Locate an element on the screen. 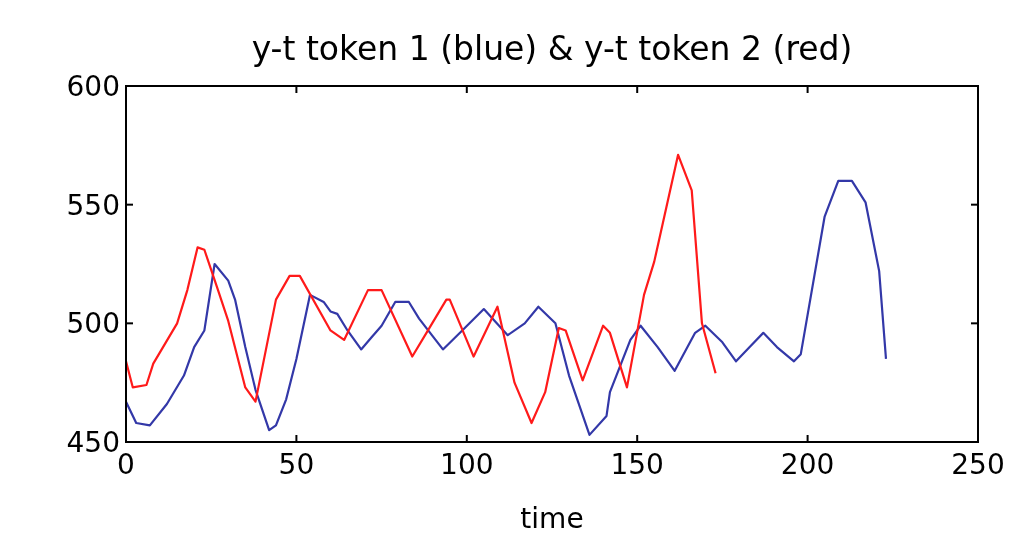 This screenshot has height=546, width=1020. y-tick-label: 500 is located at coordinates (93, 324).